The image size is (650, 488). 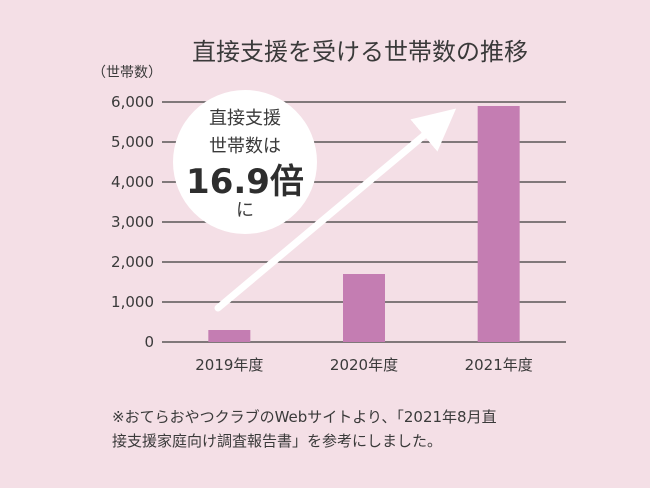 I want to click on annotation-line-1: 直接支援, so click(x=245, y=118).